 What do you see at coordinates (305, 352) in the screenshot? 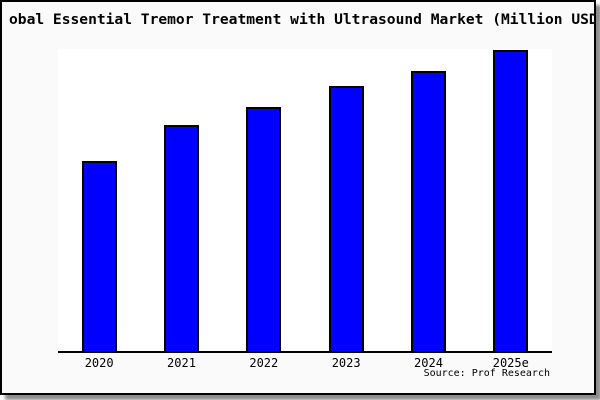
I see `x-axis-line` at bounding box center [305, 352].